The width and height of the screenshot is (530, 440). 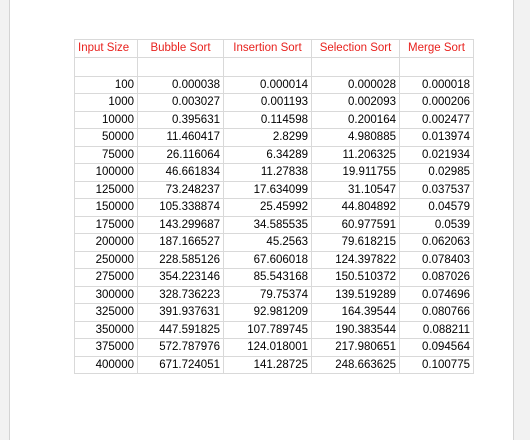 What do you see at coordinates (267, 154) in the screenshot?
I see `insertion-sort-cell: 6.34289` at bounding box center [267, 154].